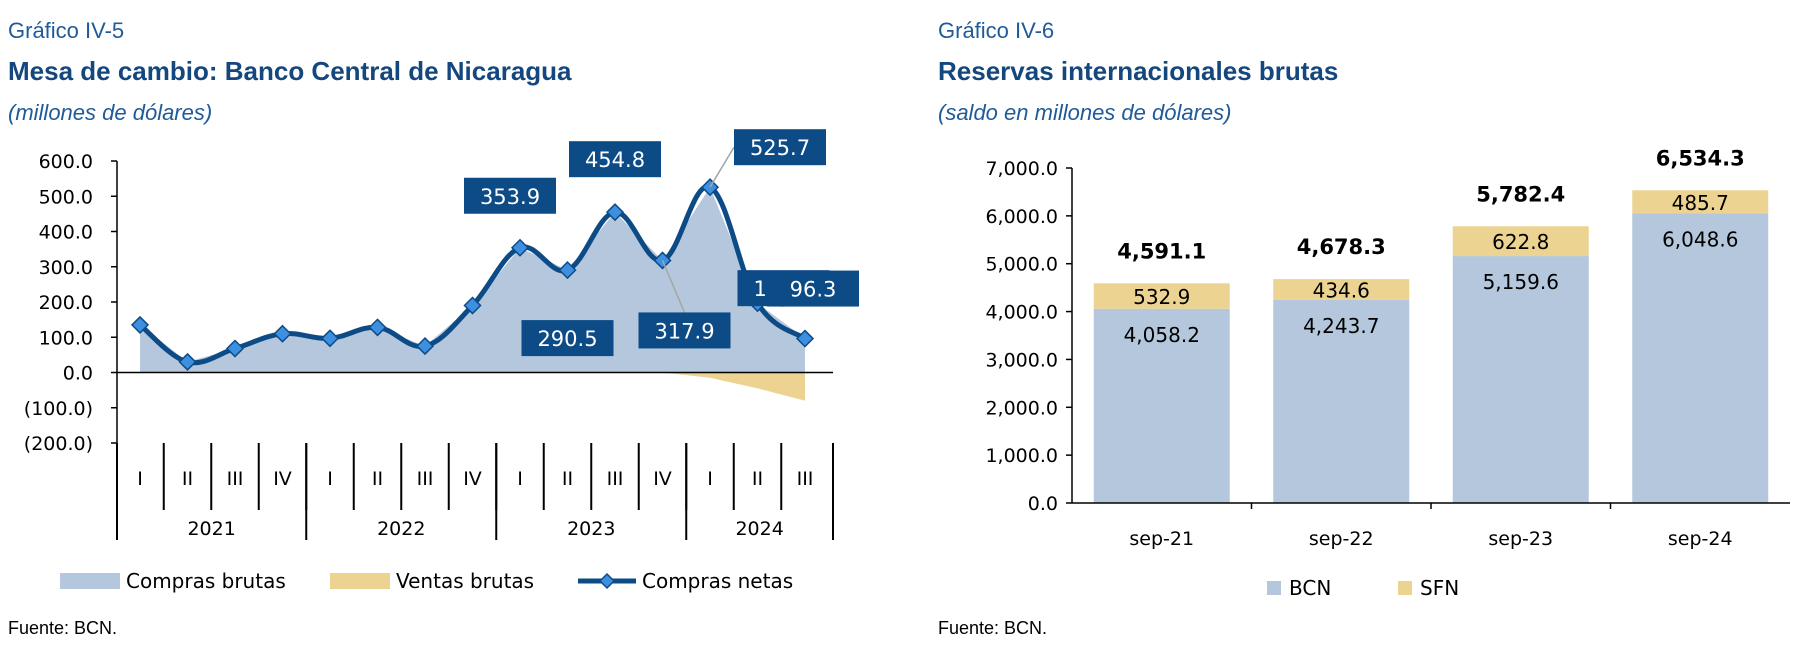 This screenshot has width=1800, height=657. I want to click on sfn-value-label: 532.9, so click(1161, 297).